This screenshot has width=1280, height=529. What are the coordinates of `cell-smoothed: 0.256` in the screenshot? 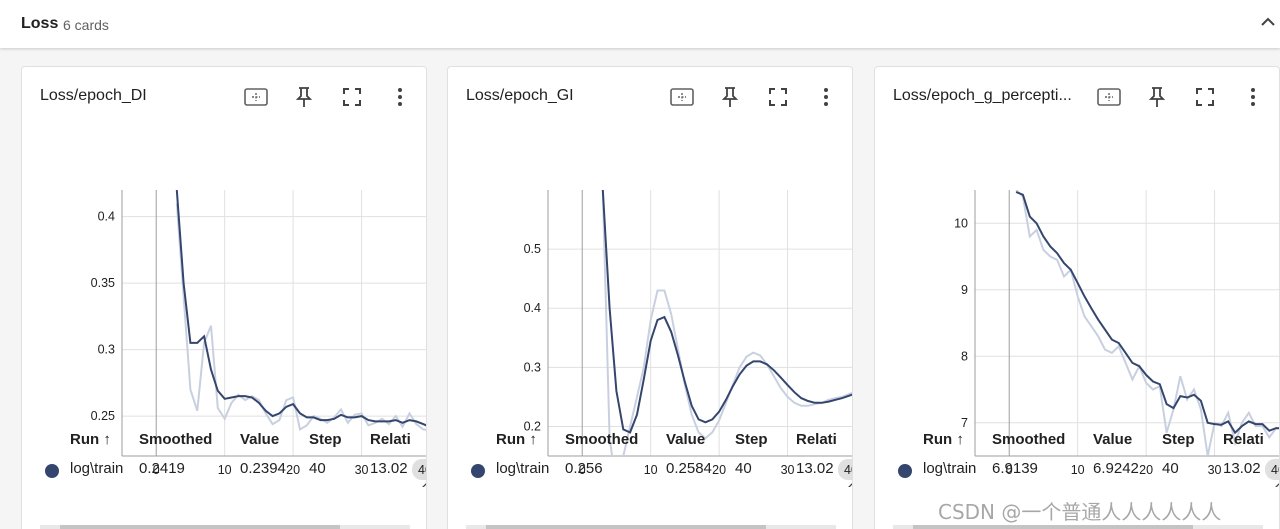 It's located at (584, 468).